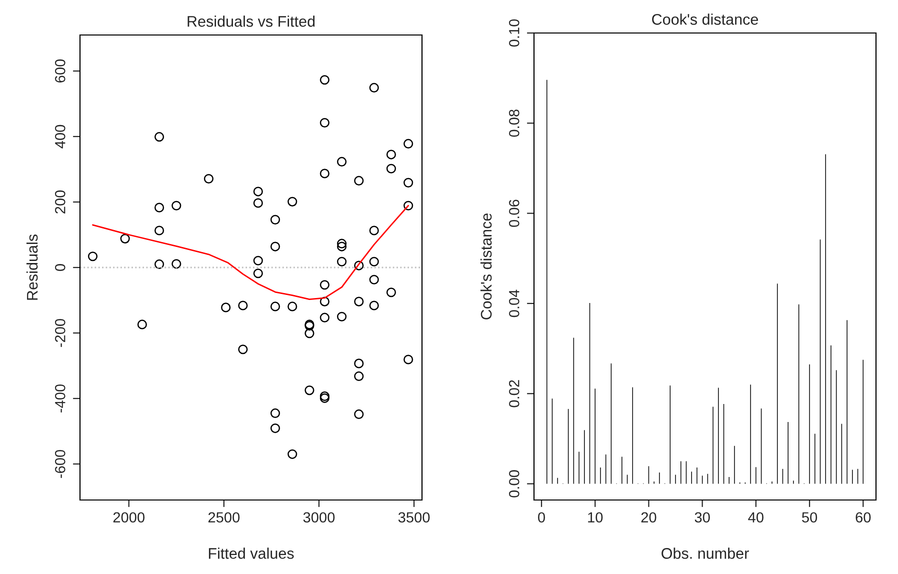 The height and width of the screenshot is (574, 898). Describe the element at coordinates (60, 267) in the screenshot. I see `y-tick-label: 0` at that location.